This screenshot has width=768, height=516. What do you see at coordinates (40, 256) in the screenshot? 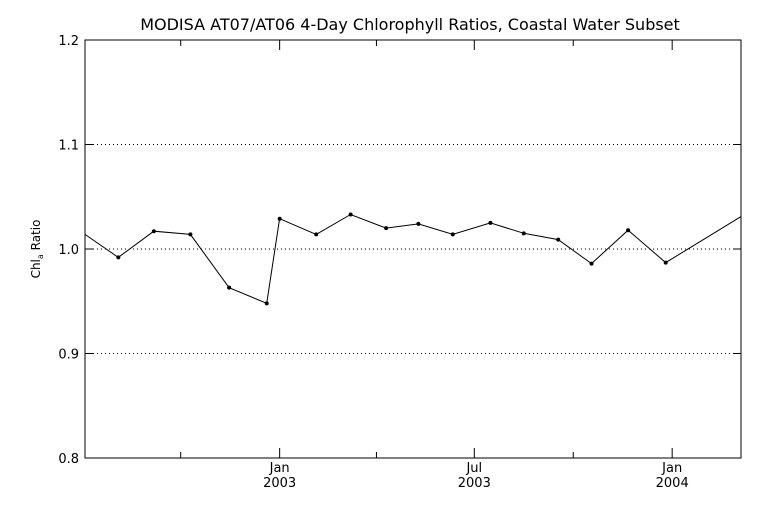
I see `y-axis-label-subscript: a` at bounding box center [40, 256].